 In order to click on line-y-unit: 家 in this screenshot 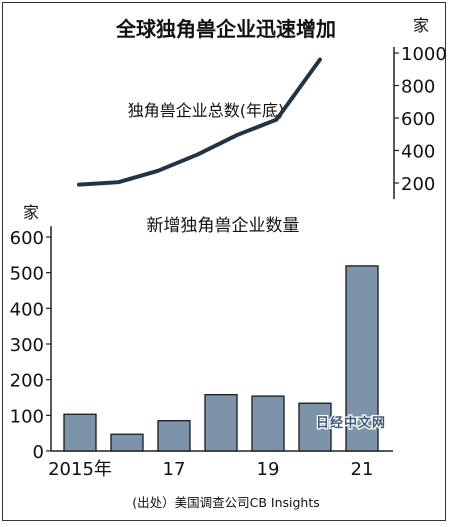, I will do `click(421, 25)`.